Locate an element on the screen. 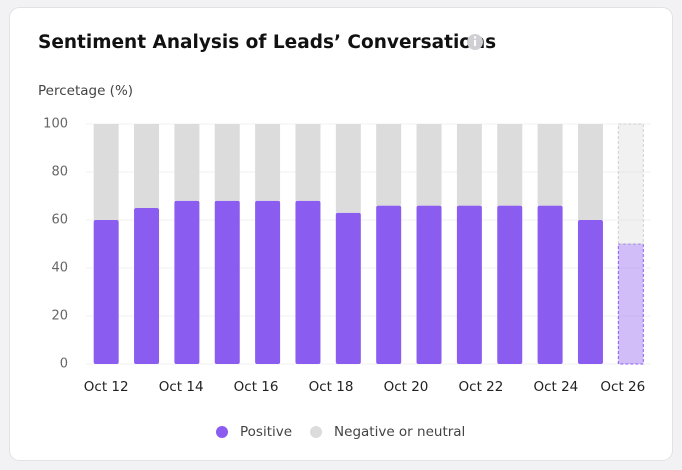 The height and width of the screenshot is (470, 682). y-axis-label: Percetage (%) is located at coordinates (85, 91).